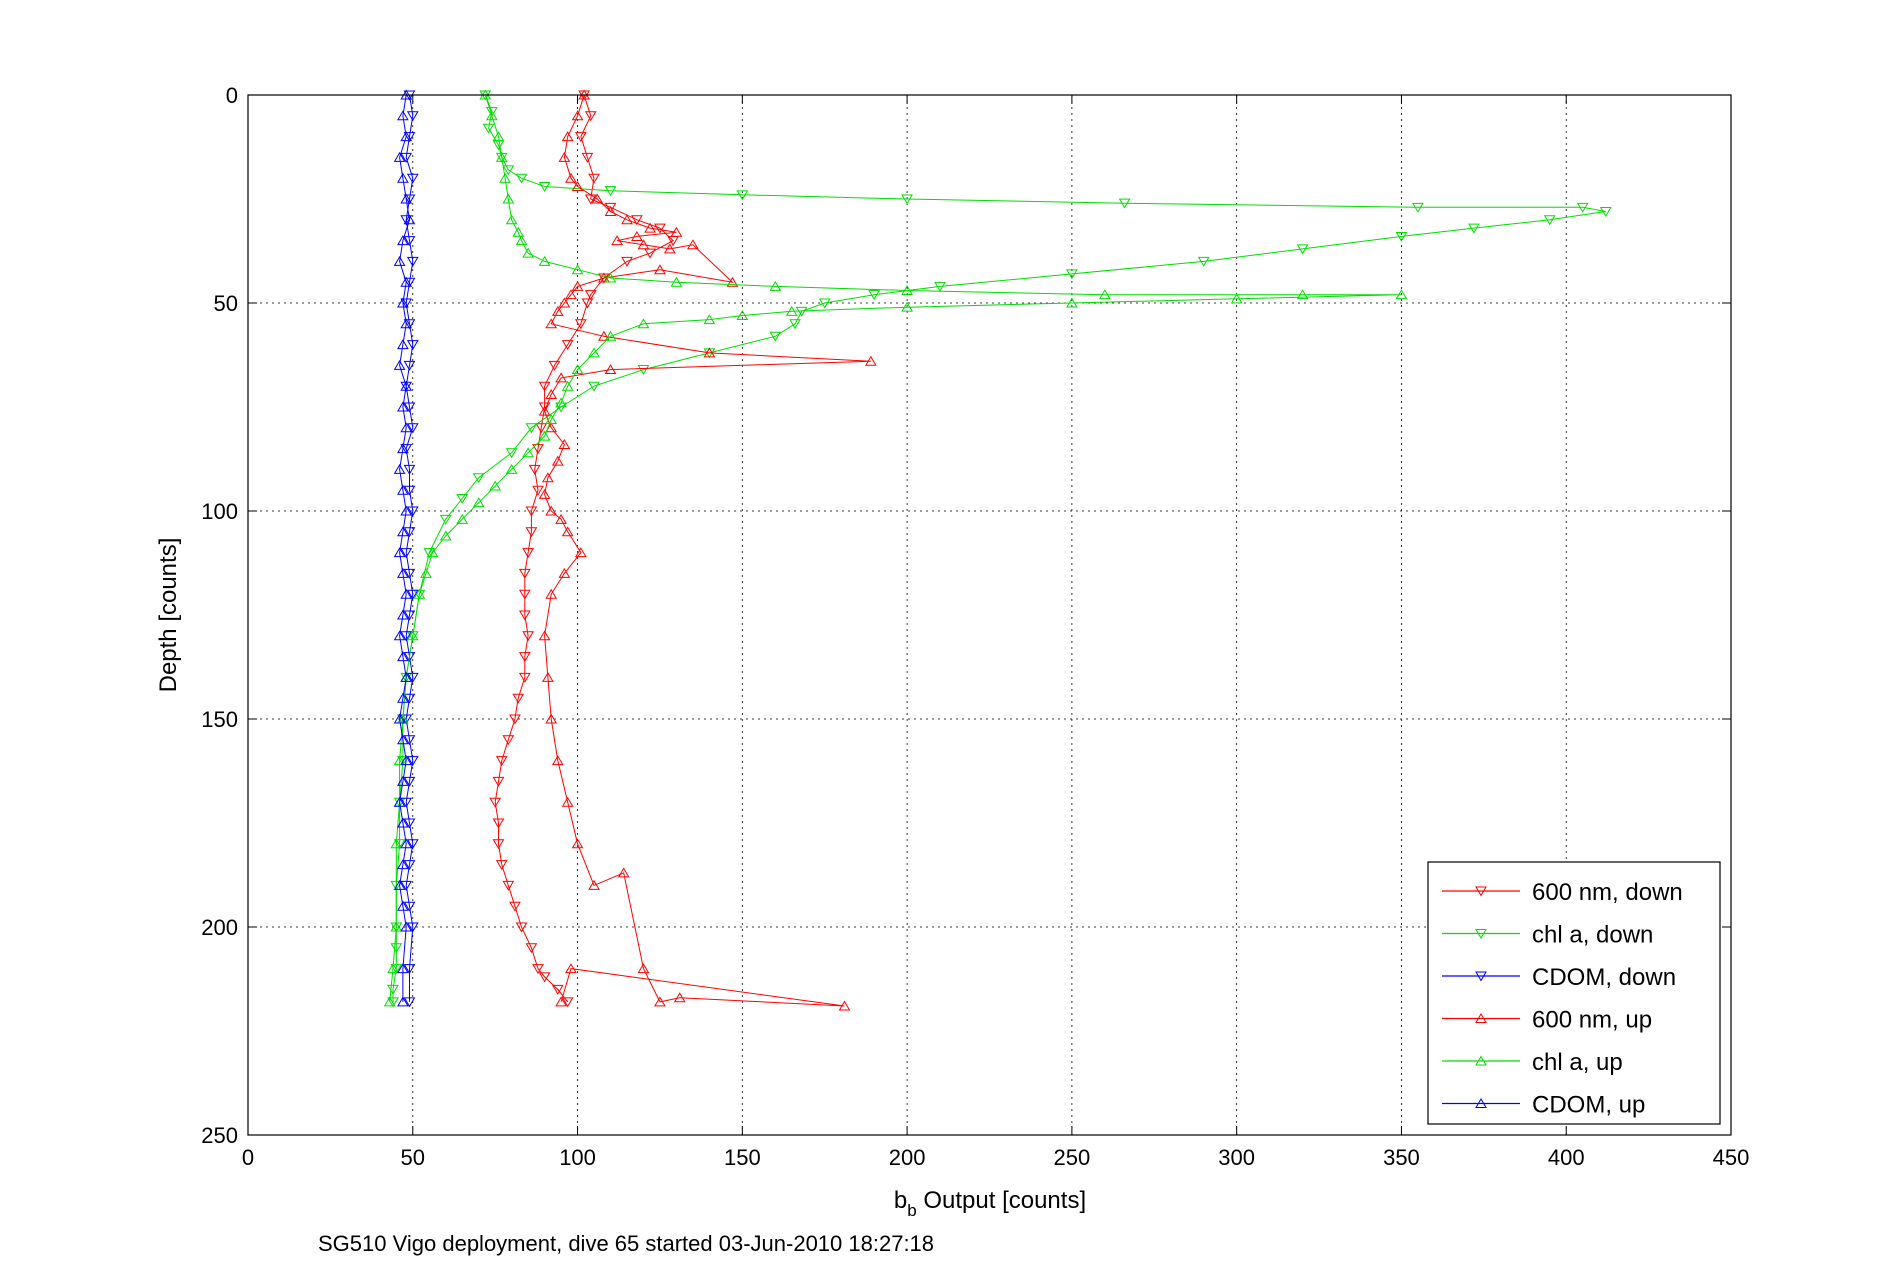 The image size is (1891, 1262). What do you see at coordinates (1566, 1157) in the screenshot?
I see `x-tick-label: 400` at bounding box center [1566, 1157].